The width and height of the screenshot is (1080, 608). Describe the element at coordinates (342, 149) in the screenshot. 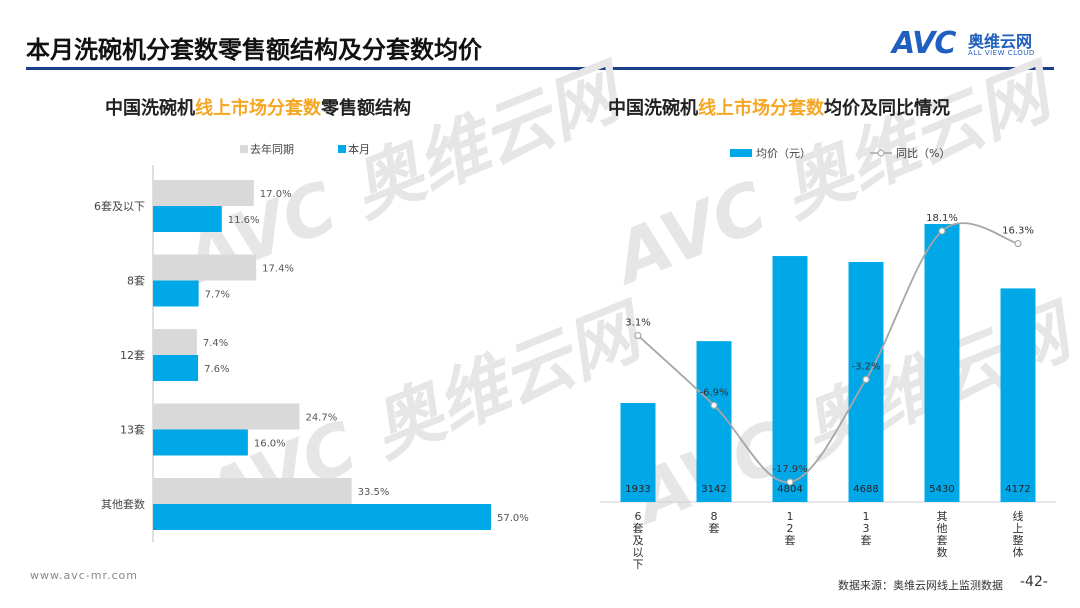

I see `legend-swatch-this-month` at that location.